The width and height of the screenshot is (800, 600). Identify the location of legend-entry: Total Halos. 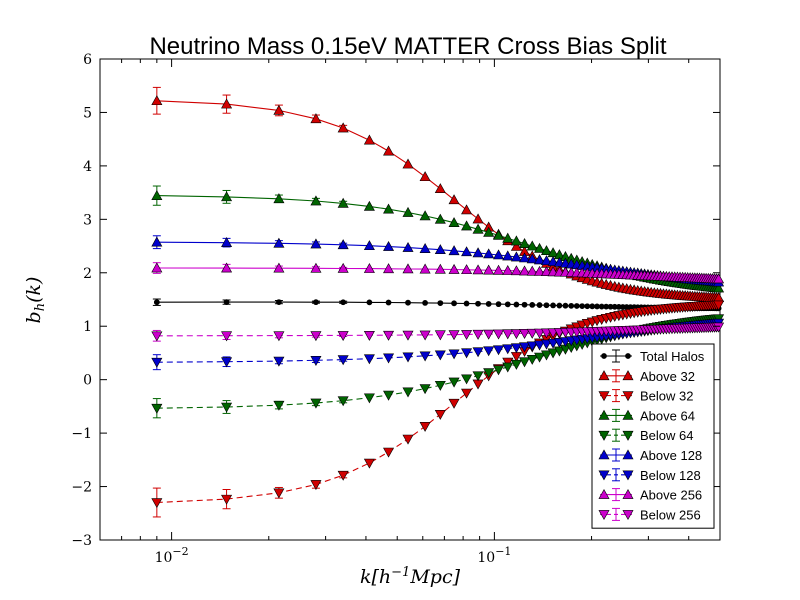
(652, 356).